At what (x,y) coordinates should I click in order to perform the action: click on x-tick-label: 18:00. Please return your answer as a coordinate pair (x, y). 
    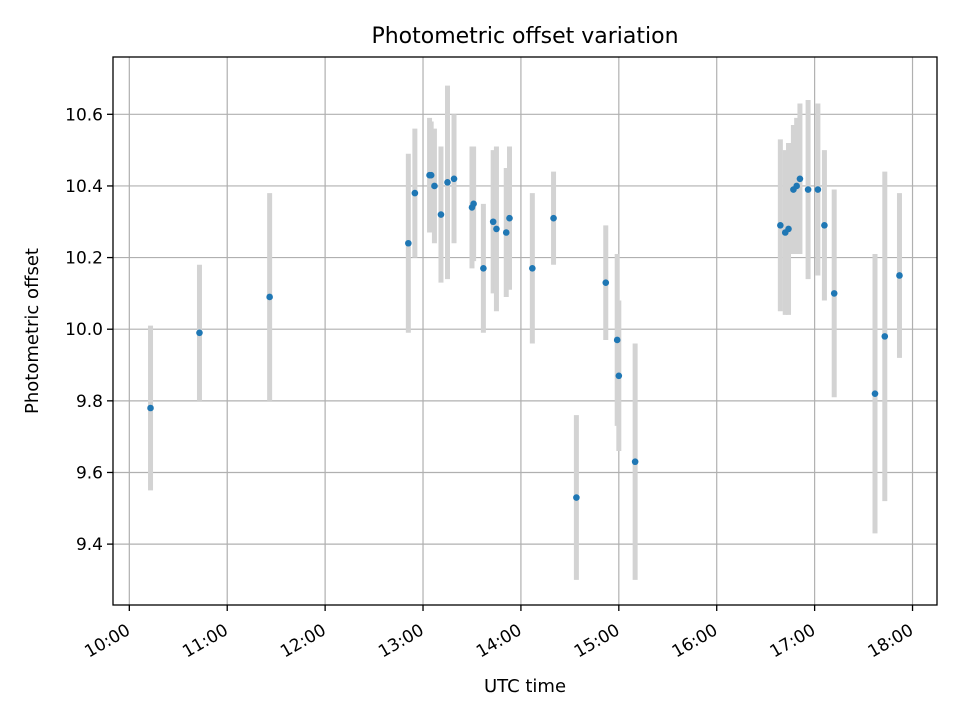
    Looking at the image, I should click on (891, 641).